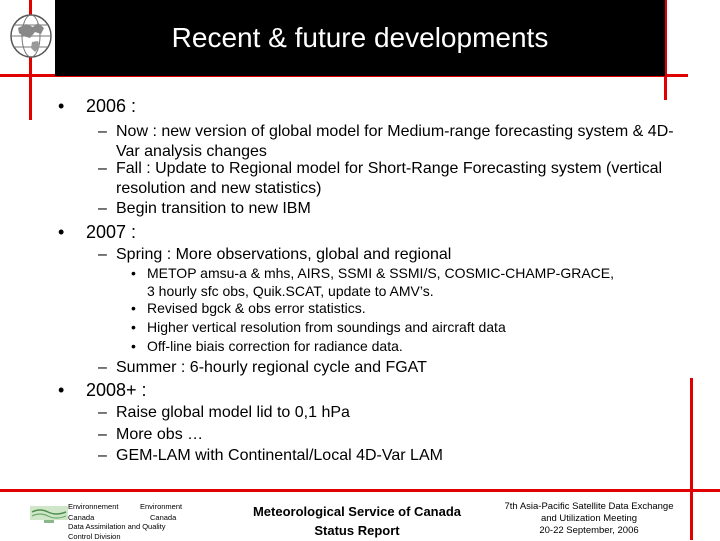 This screenshot has height=541, width=720. Describe the element at coordinates (589, 530) in the screenshot. I see `footer-meeting-date: 20-22 September, 2006` at that location.